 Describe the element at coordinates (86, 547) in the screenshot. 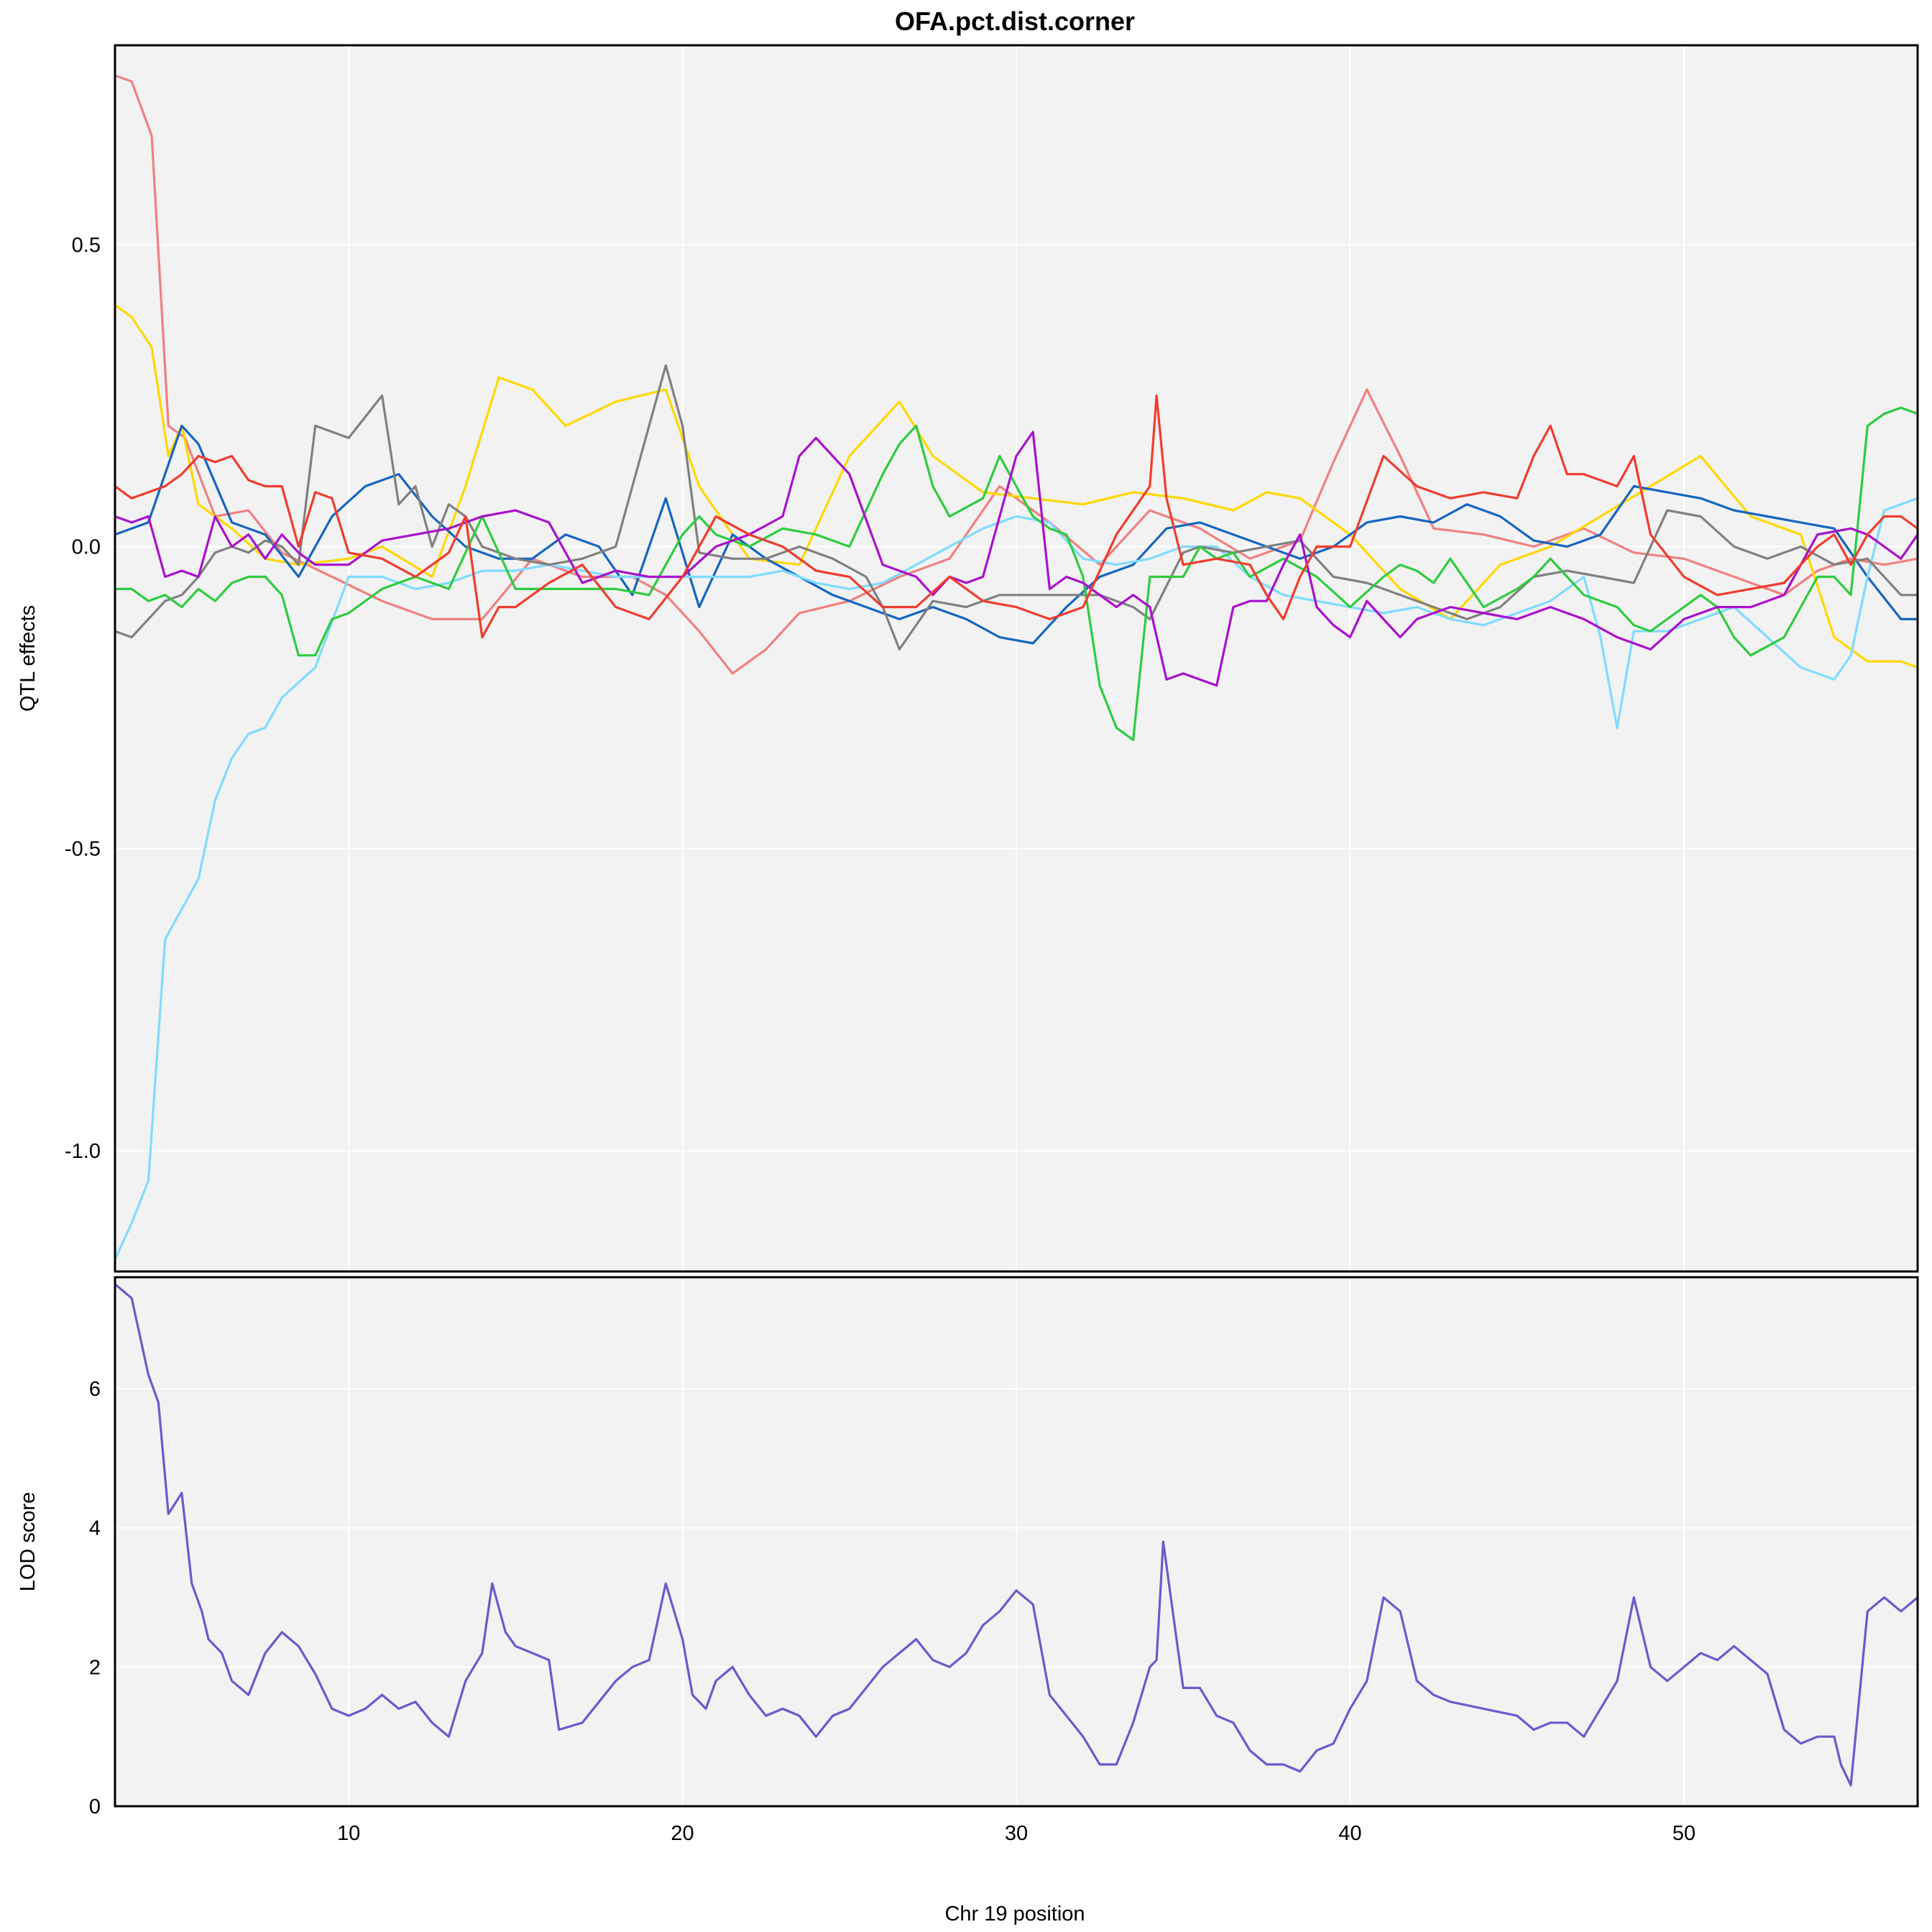

I see `qtl-effects-y-tick-label: 0.0` at that location.